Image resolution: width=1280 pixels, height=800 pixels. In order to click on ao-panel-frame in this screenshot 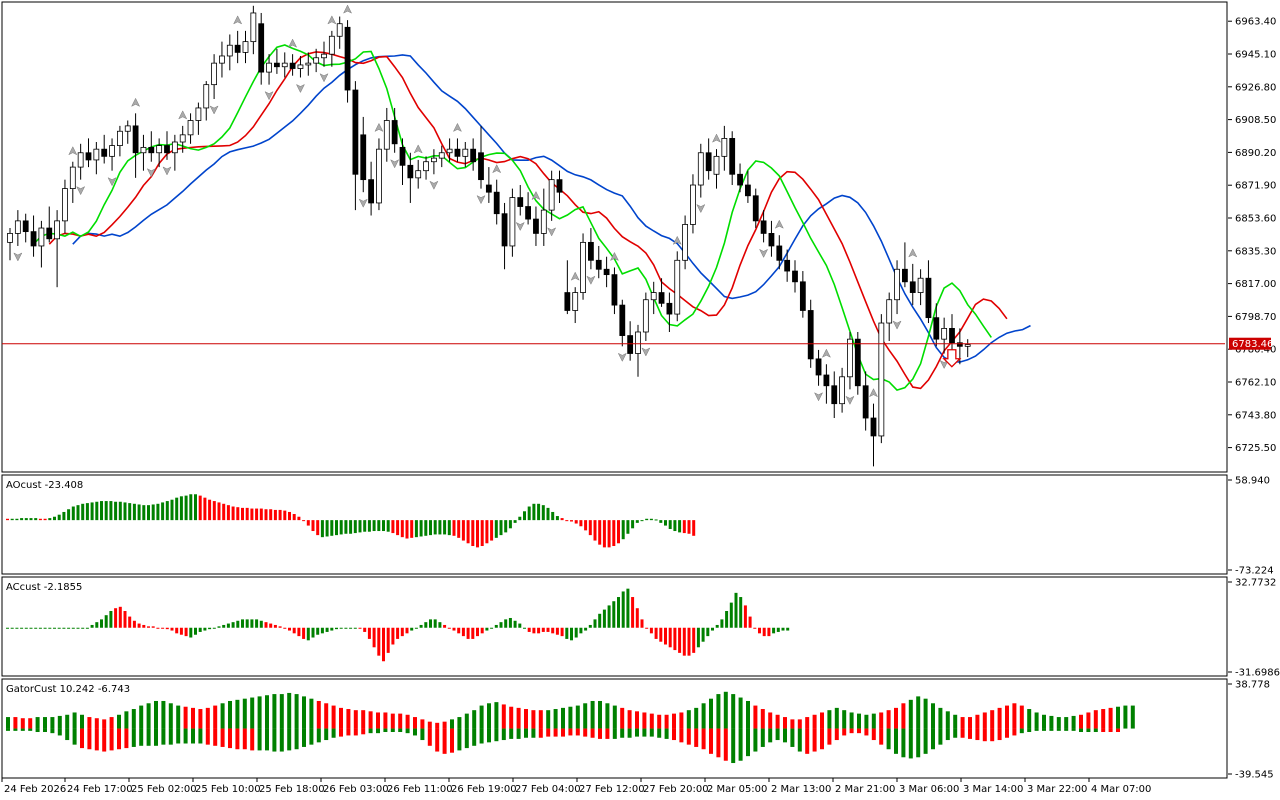, I will do `click(614, 524)`.